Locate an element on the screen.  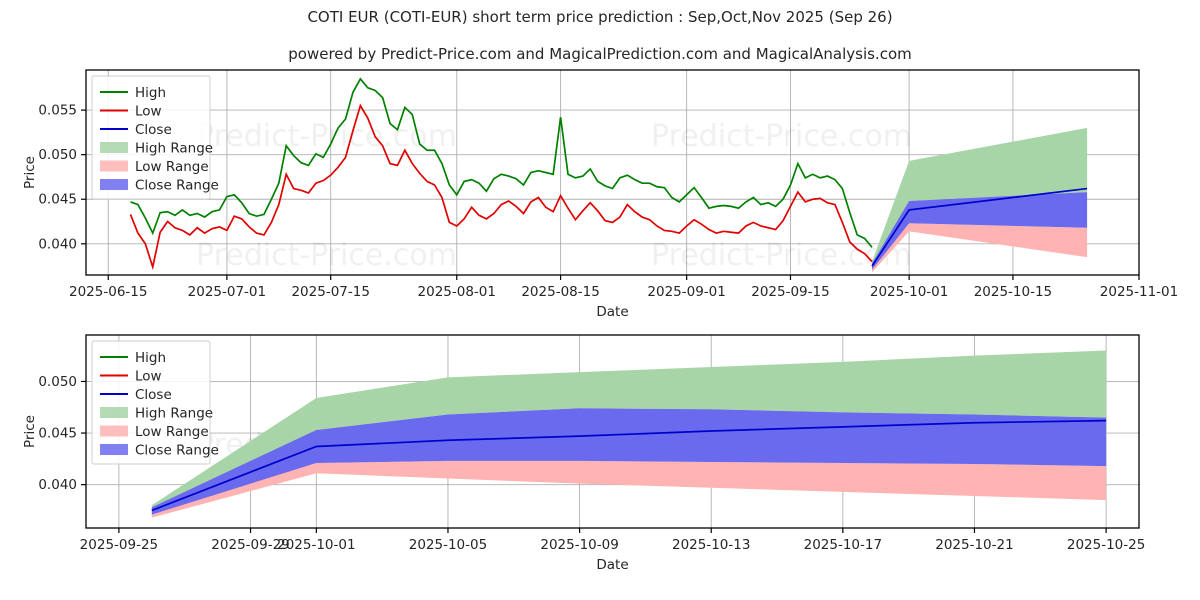
x-tick-label: 2025-10-05 is located at coordinates (448, 545).